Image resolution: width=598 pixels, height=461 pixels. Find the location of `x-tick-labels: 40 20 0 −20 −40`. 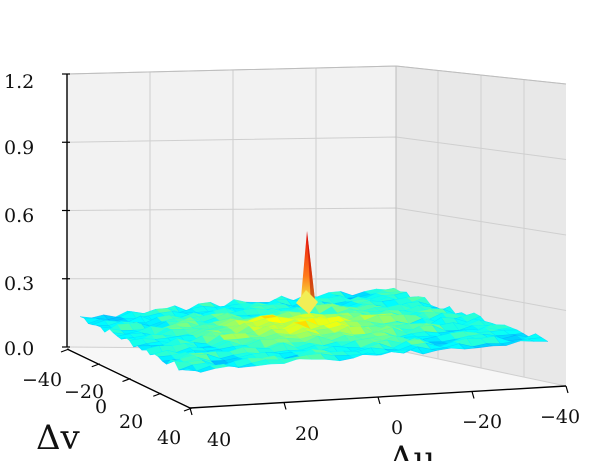

x-tick-labels: 40 20 0 −20 −40 is located at coordinates (393, 428).